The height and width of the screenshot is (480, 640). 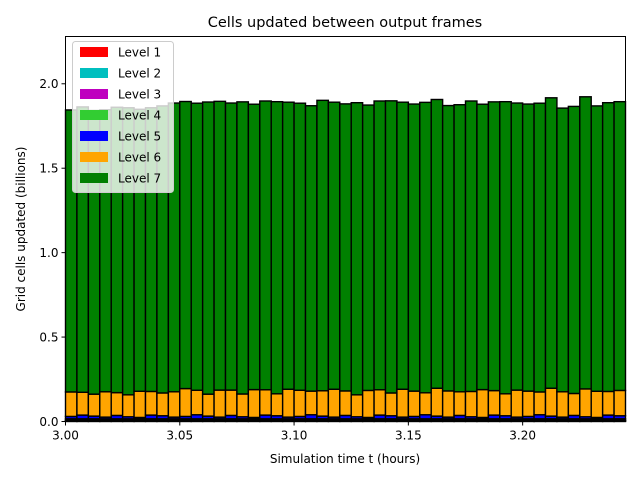 I want to click on y-tick-label: 0.5, so click(x=48, y=337).